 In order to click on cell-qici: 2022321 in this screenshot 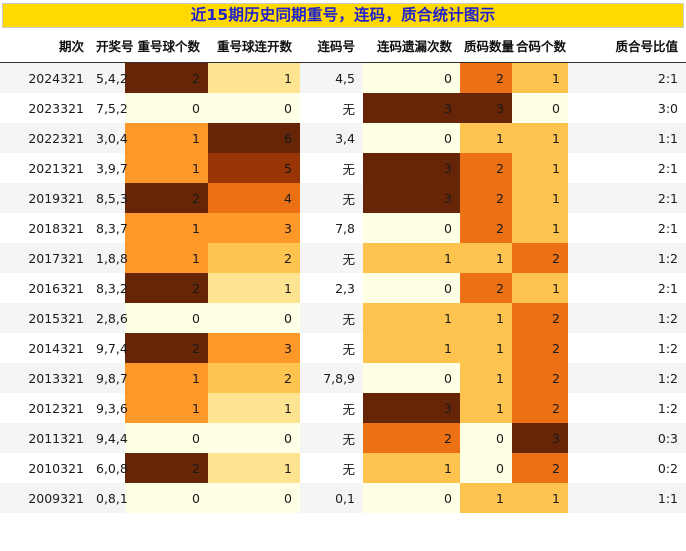, I will do `click(46, 138)`.